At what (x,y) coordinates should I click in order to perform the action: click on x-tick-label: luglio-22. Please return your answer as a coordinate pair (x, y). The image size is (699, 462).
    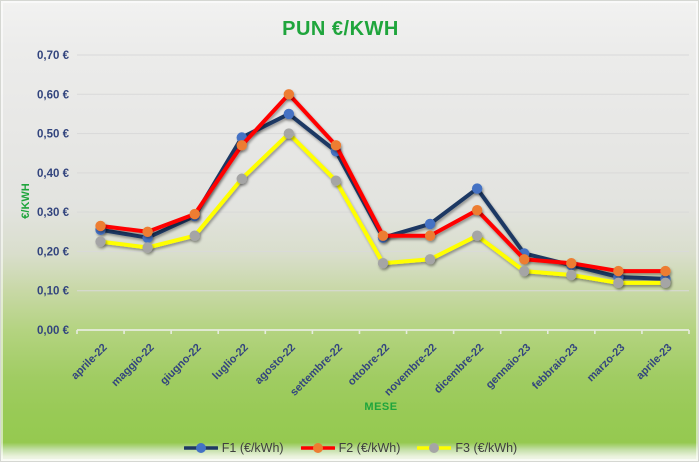
    Looking at the image, I should click on (230, 362).